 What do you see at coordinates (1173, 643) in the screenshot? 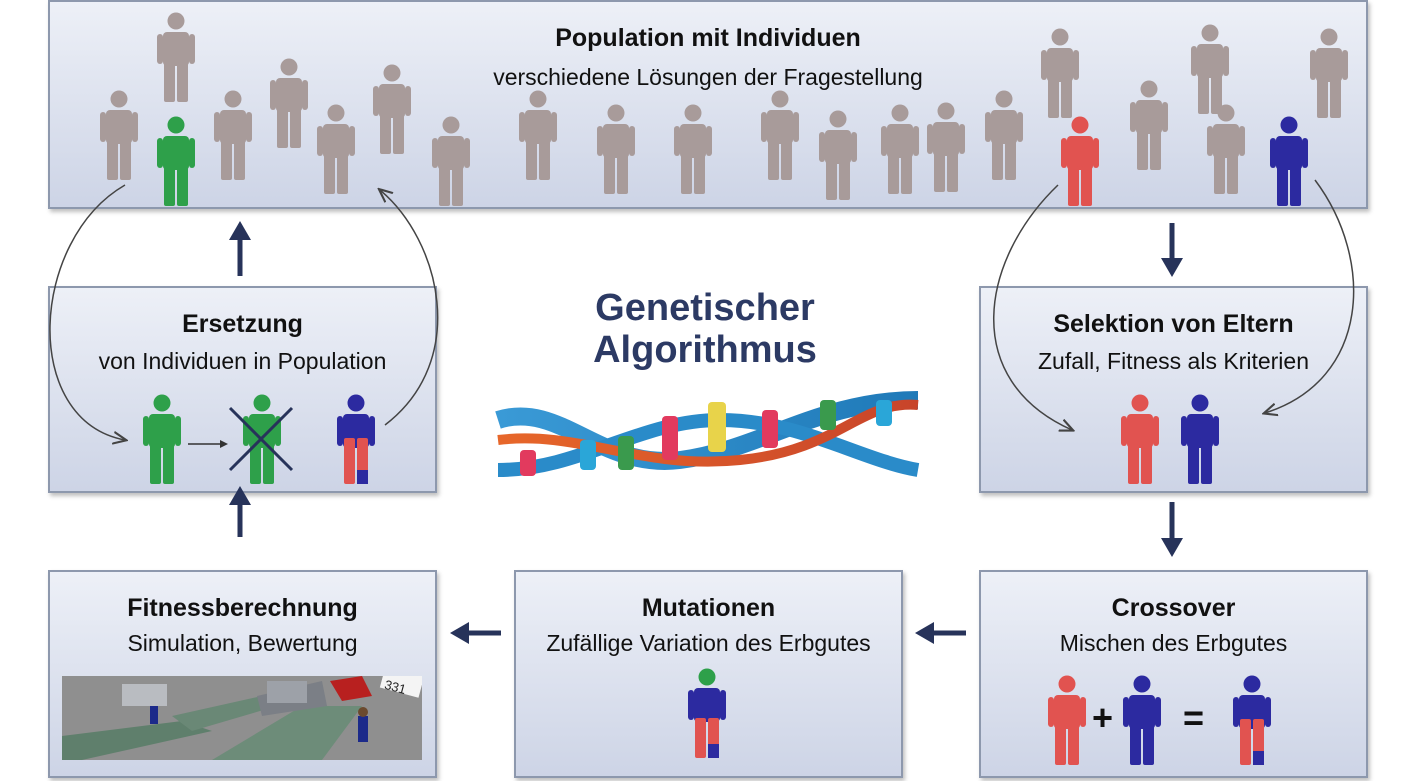
I see `crossover-subtitle: Mischen des Erbgutes` at bounding box center [1173, 643].